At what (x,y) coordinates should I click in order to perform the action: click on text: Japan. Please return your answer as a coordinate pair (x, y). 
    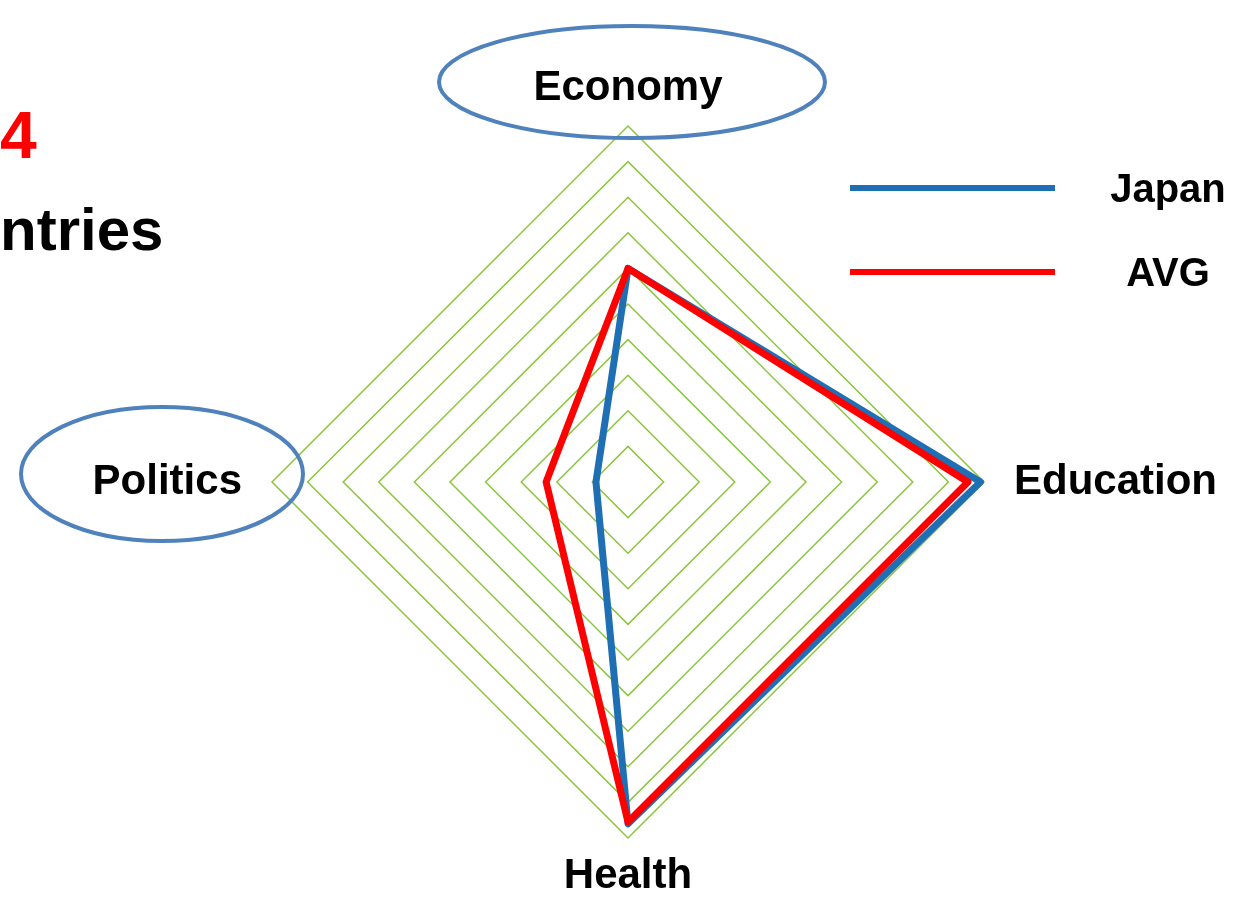
    Looking at the image, I should click on (1168, 188).